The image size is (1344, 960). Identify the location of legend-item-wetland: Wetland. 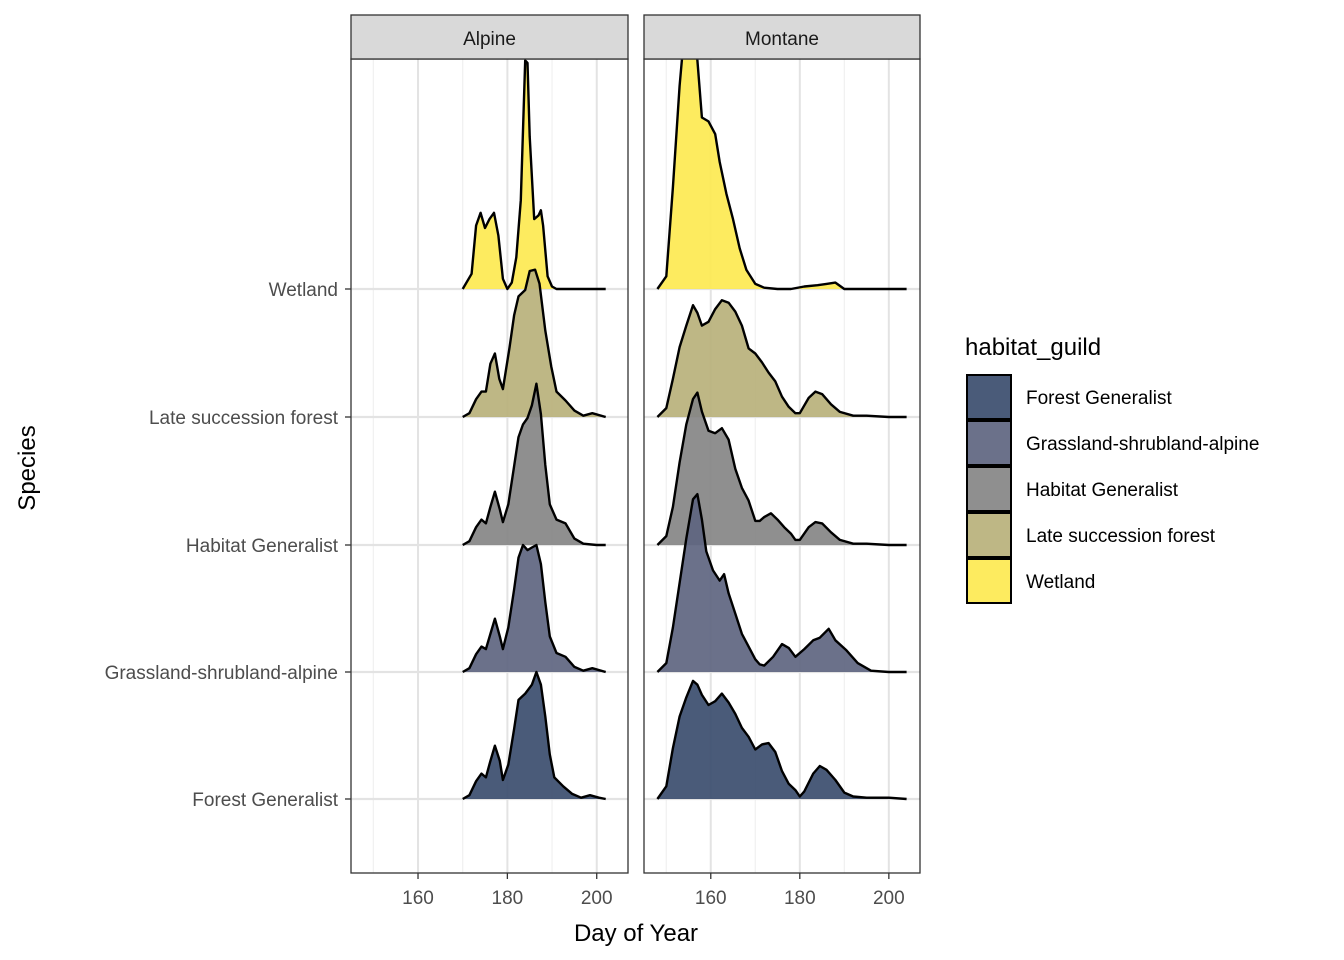
(1030, 581).